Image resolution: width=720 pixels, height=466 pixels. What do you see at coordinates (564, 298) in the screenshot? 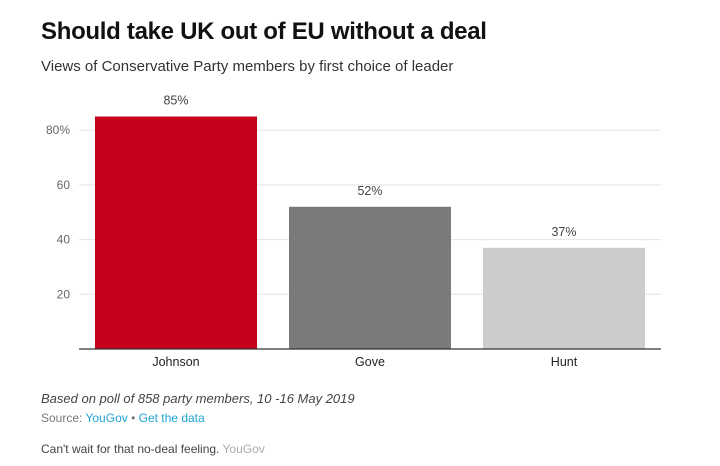
I see `bar-hunt` at bounding box center [564, 298].